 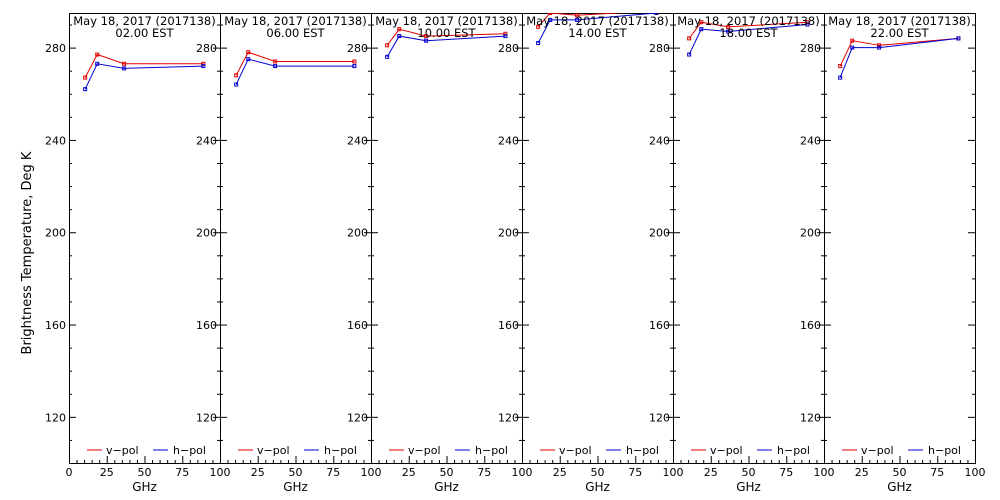 I want to click on panel-time-title: 02.00 EST, so click(x=144, y=33).